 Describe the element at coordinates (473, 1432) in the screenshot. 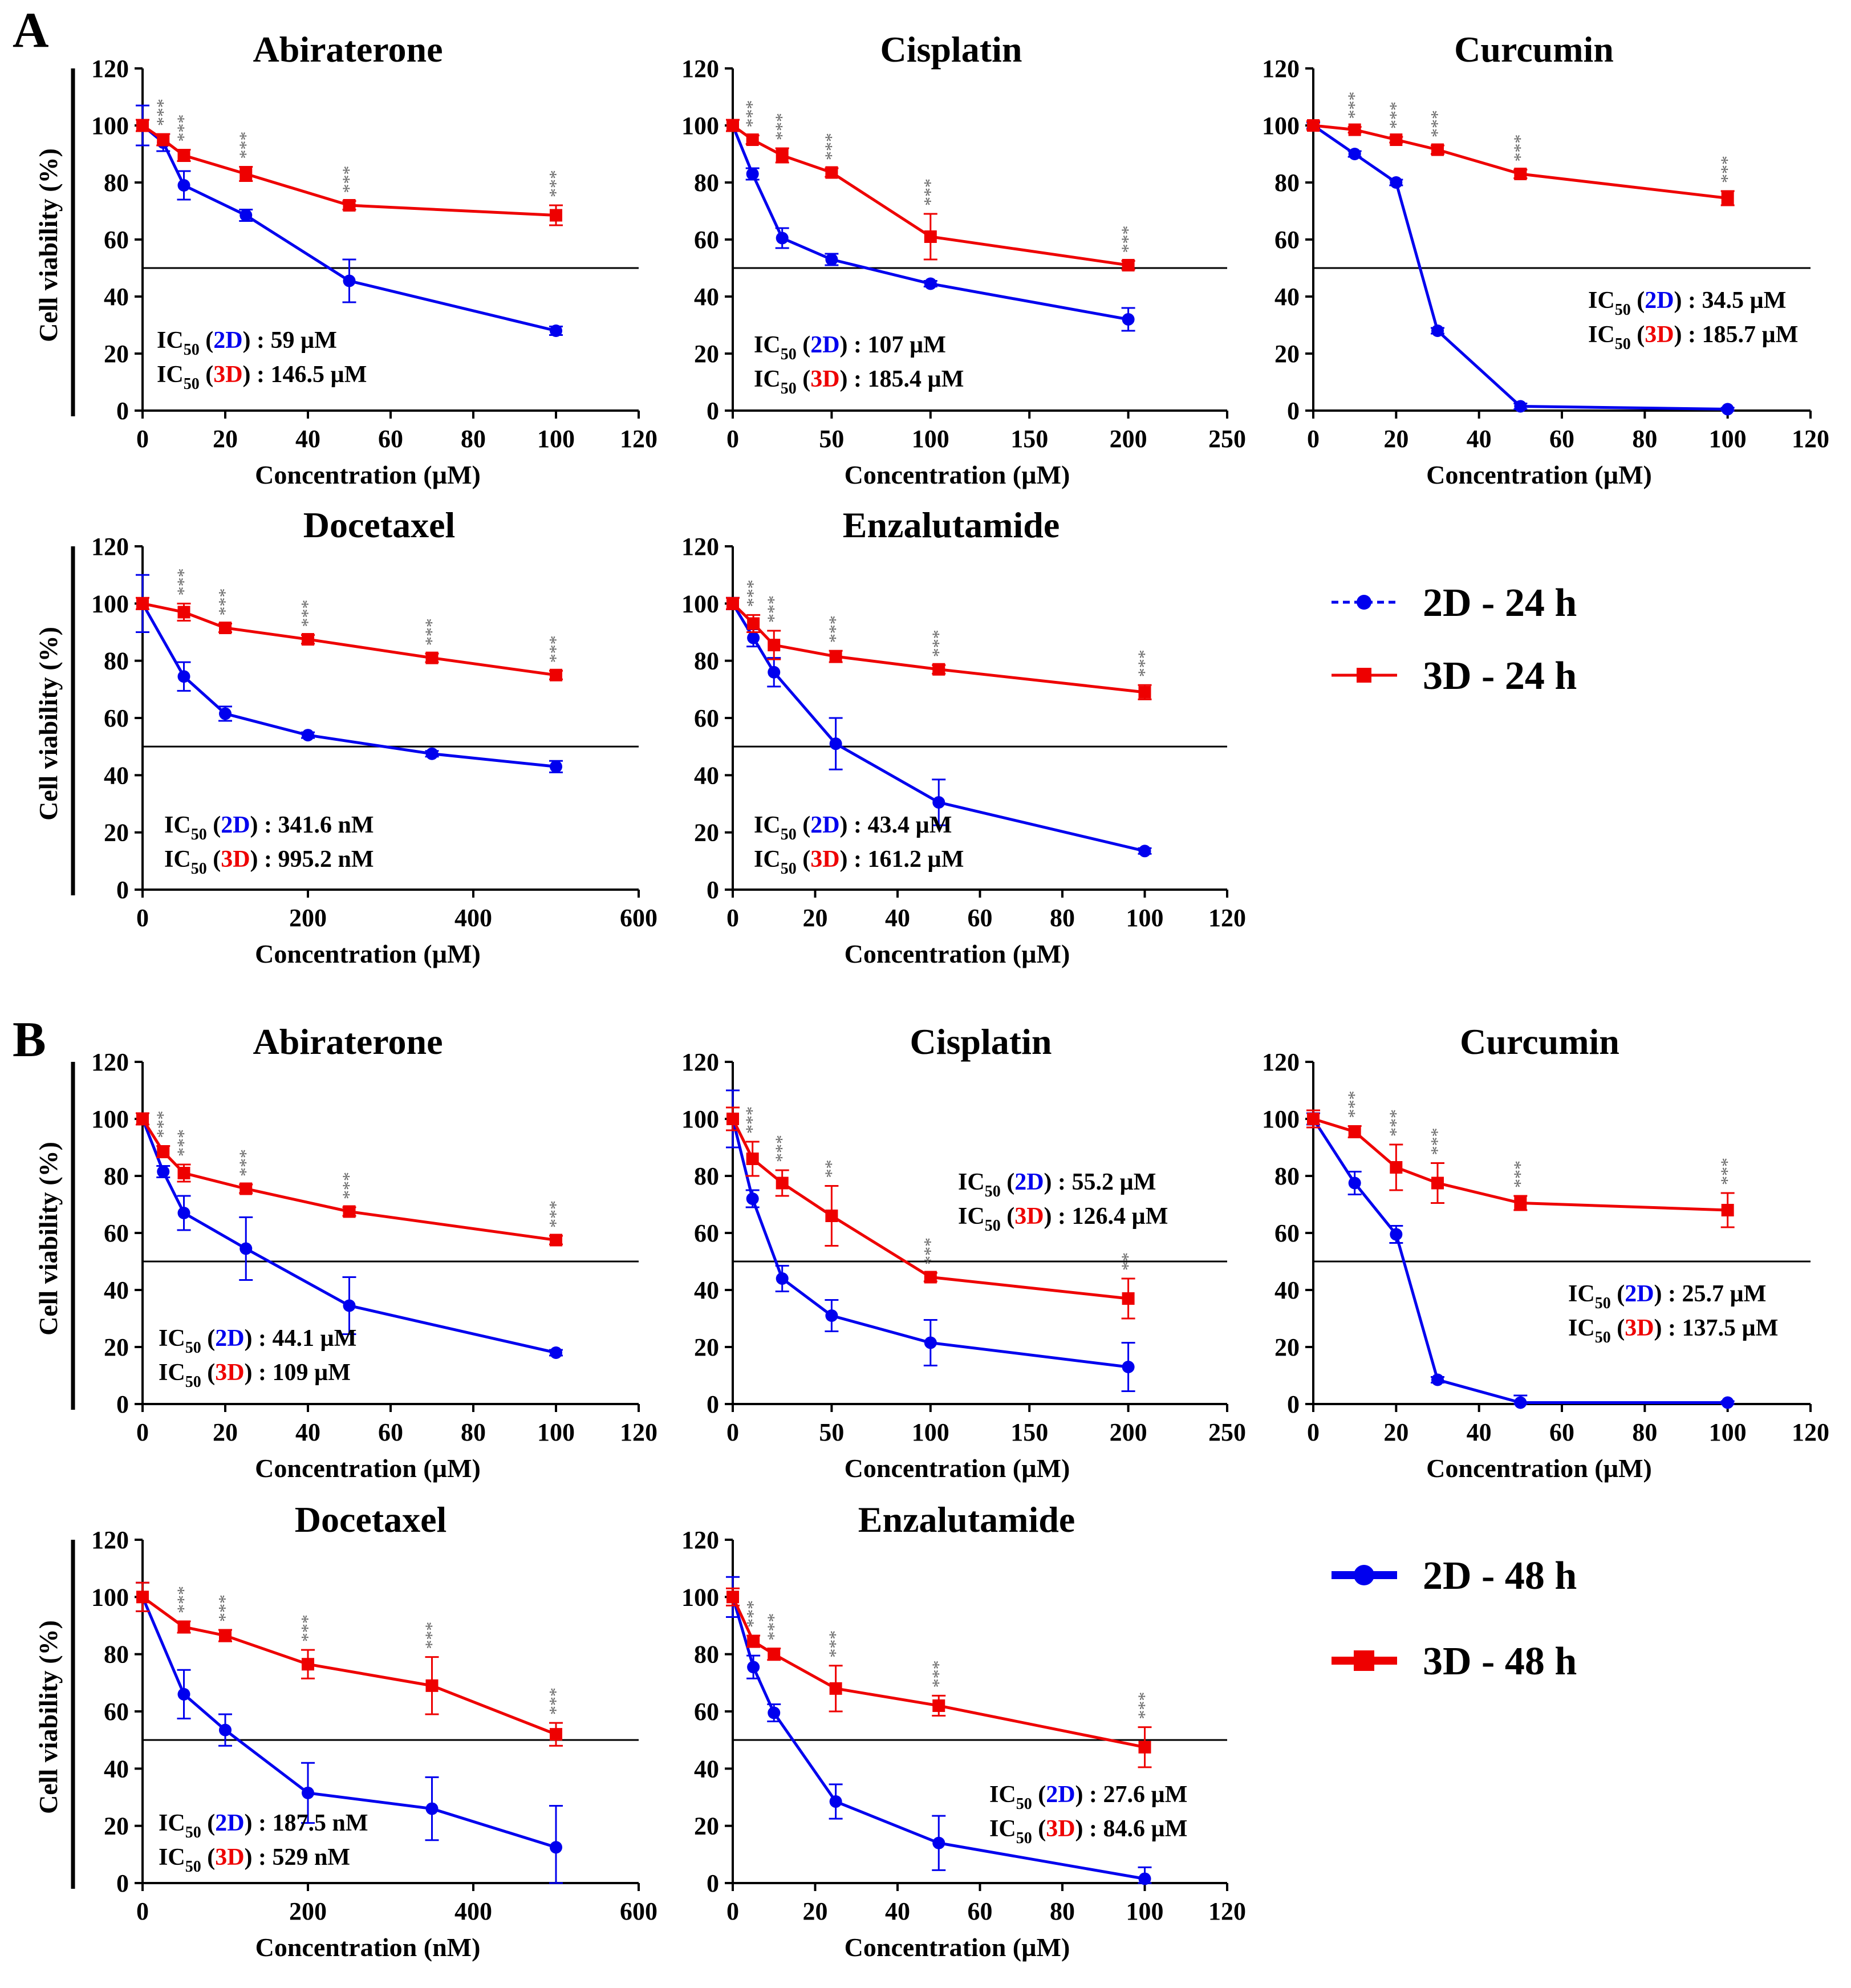

I see `x-tick-label: 80` at that location.